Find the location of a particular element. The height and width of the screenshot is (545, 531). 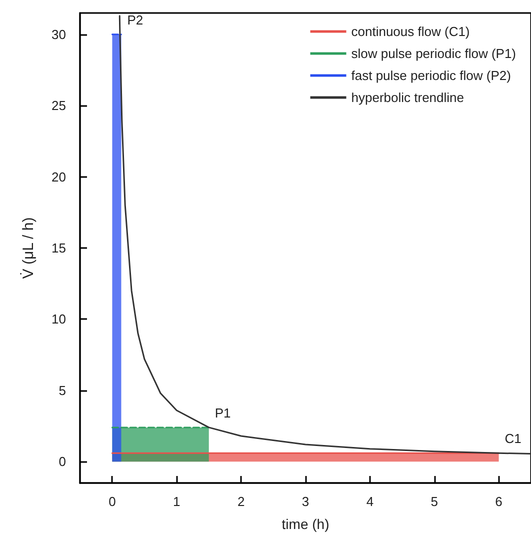

y-tick-label: 5 is located at coordinates (62, 390).